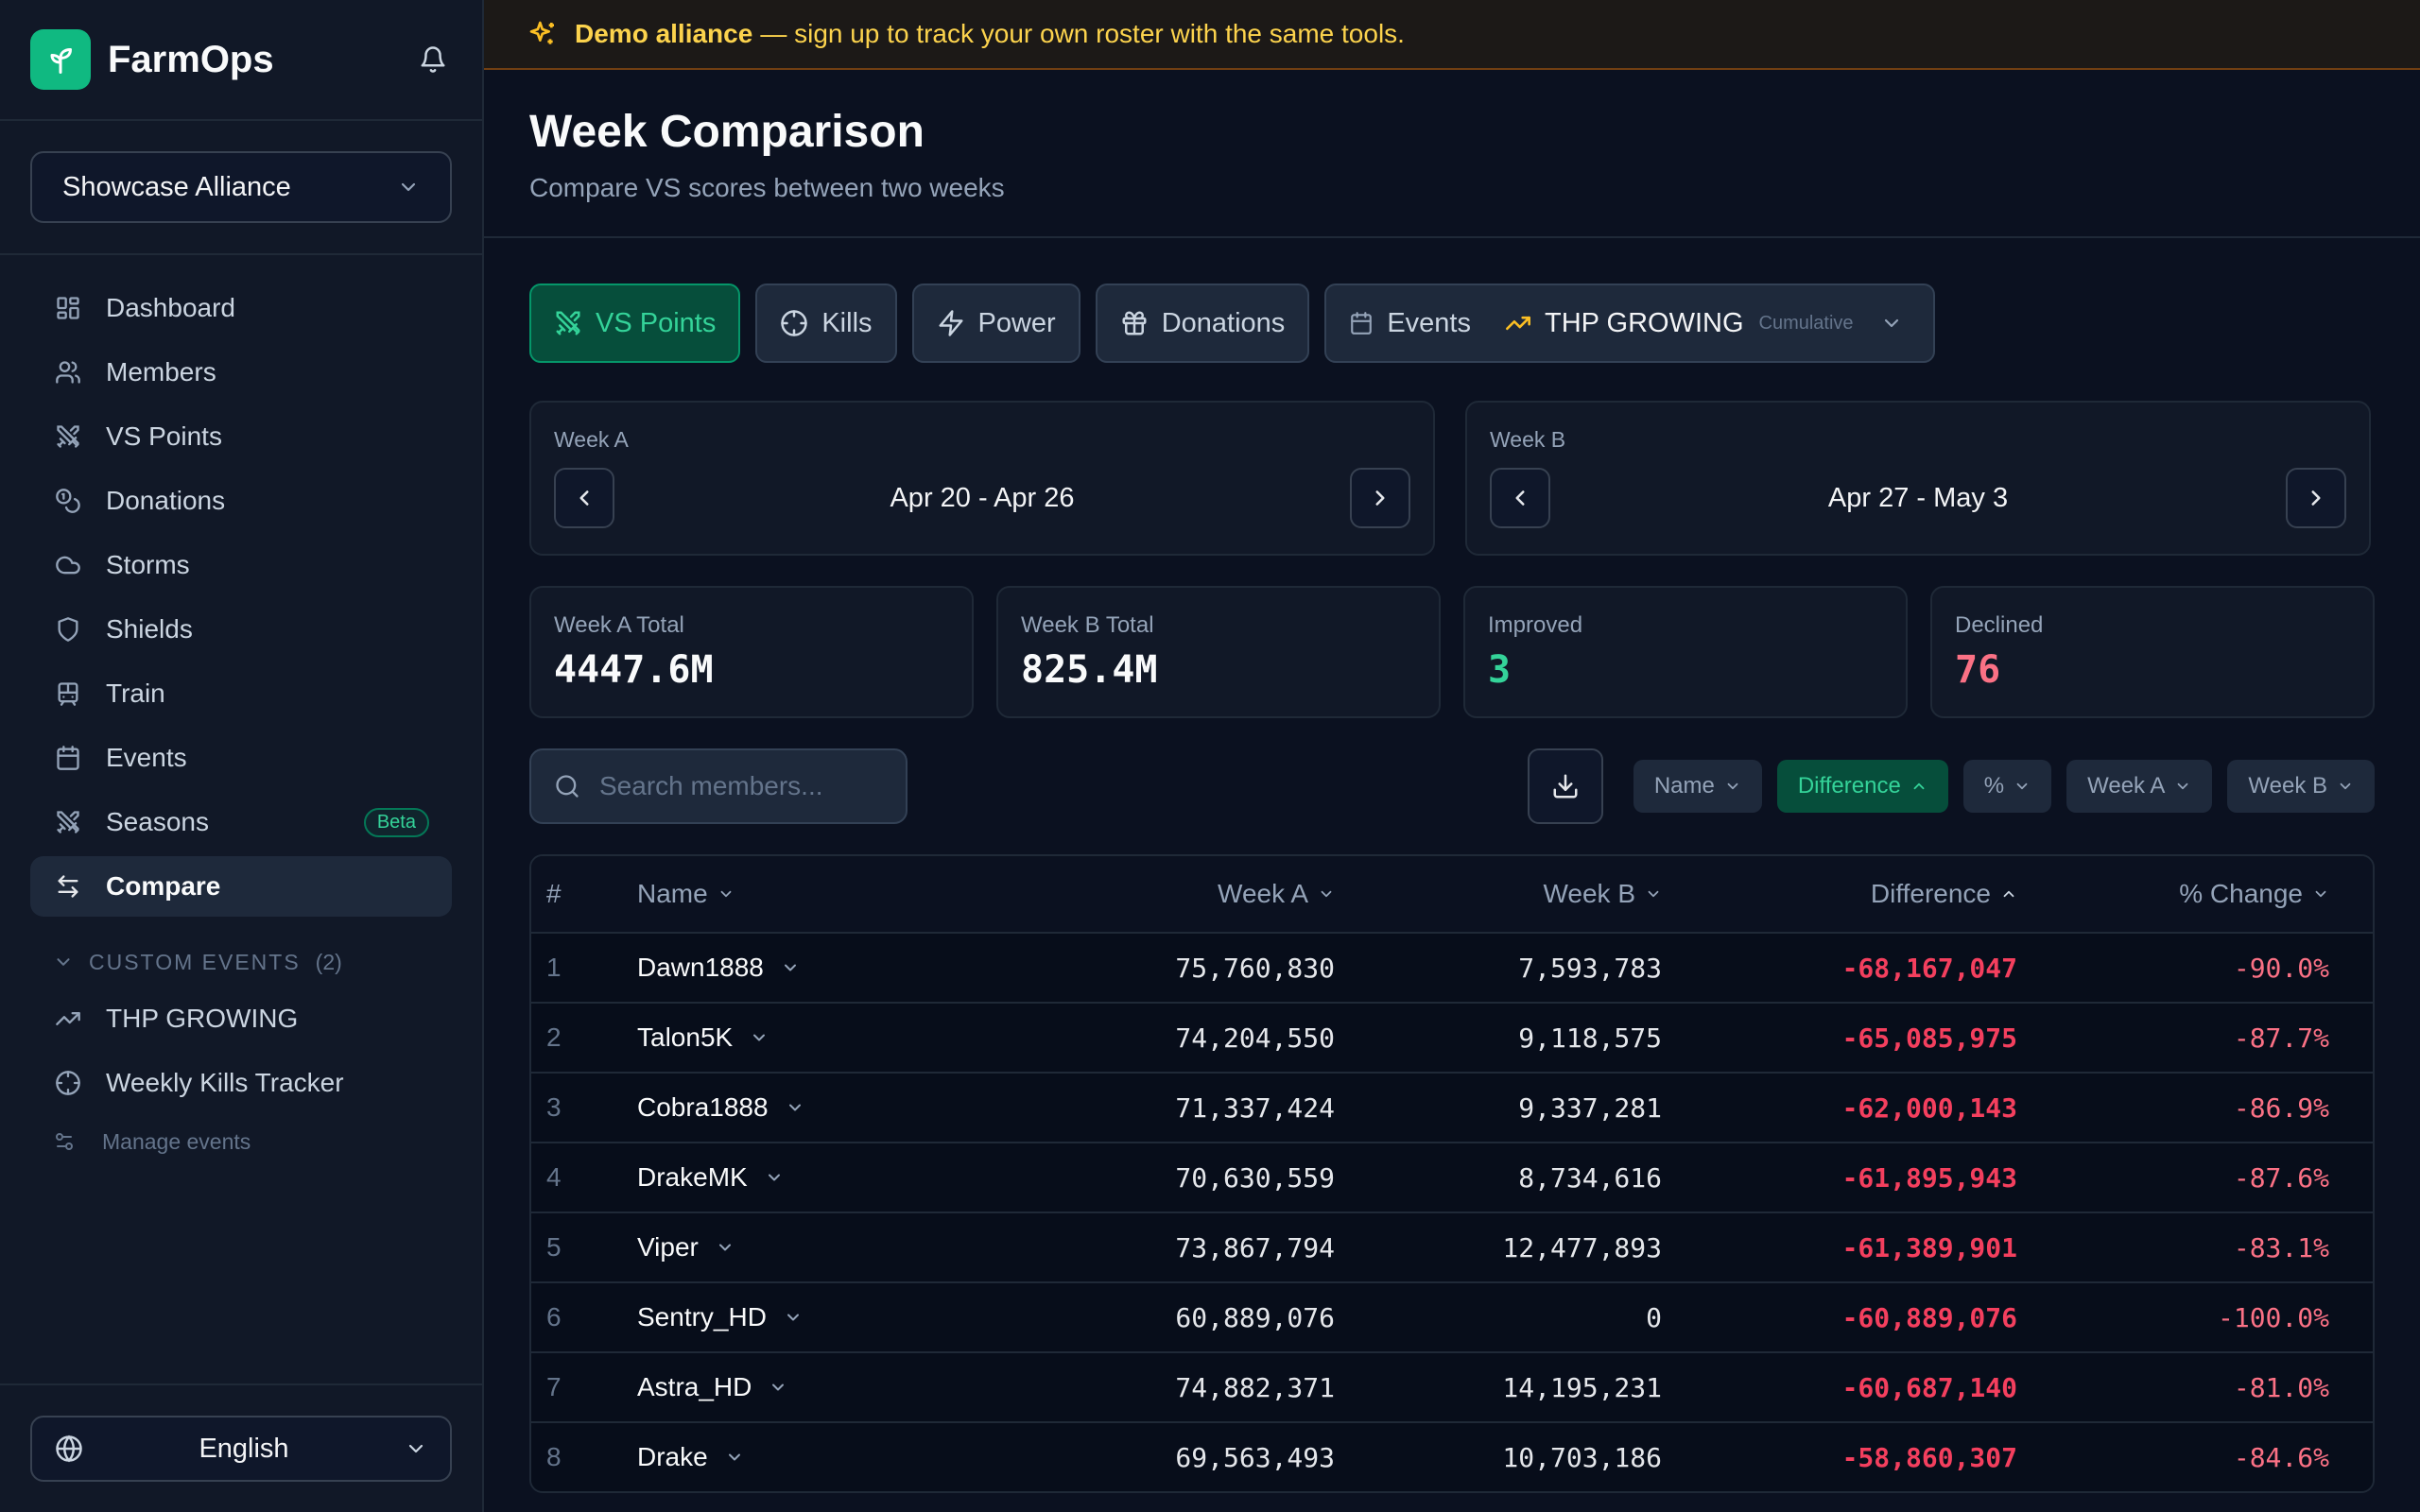  Describe the element at coordinates (170, 307) in the screenshot. I see `sidebar-item-label: Dashboard` at that location.